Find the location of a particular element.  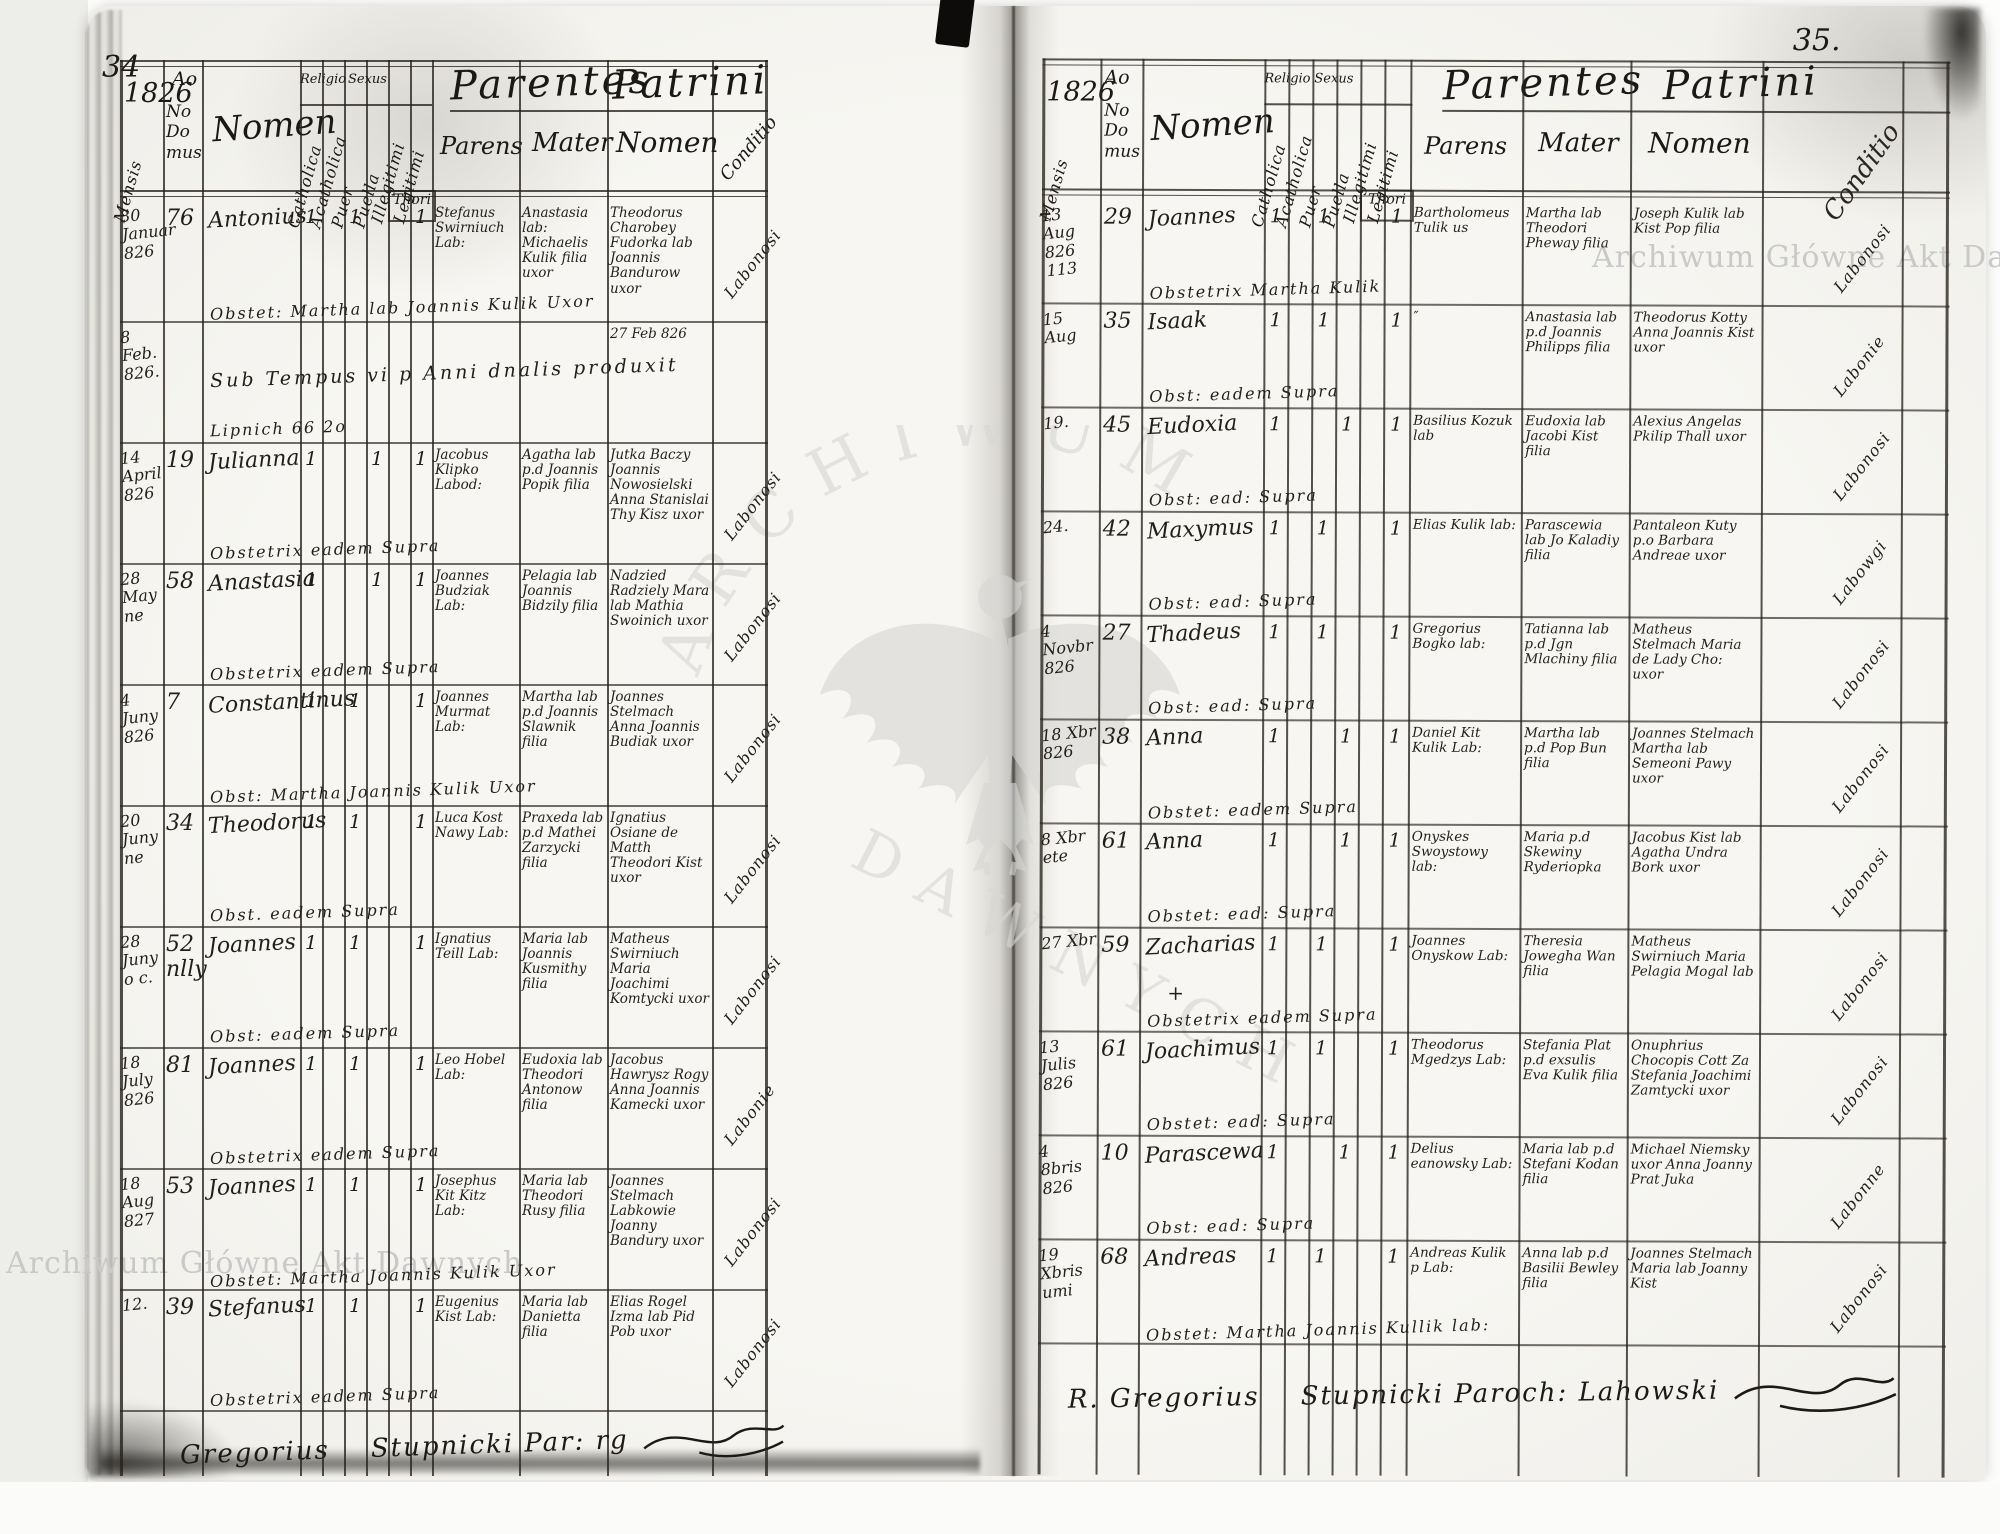

entry-father: Joannes Onyskow Lab: is located at coordinates (1460, 948).